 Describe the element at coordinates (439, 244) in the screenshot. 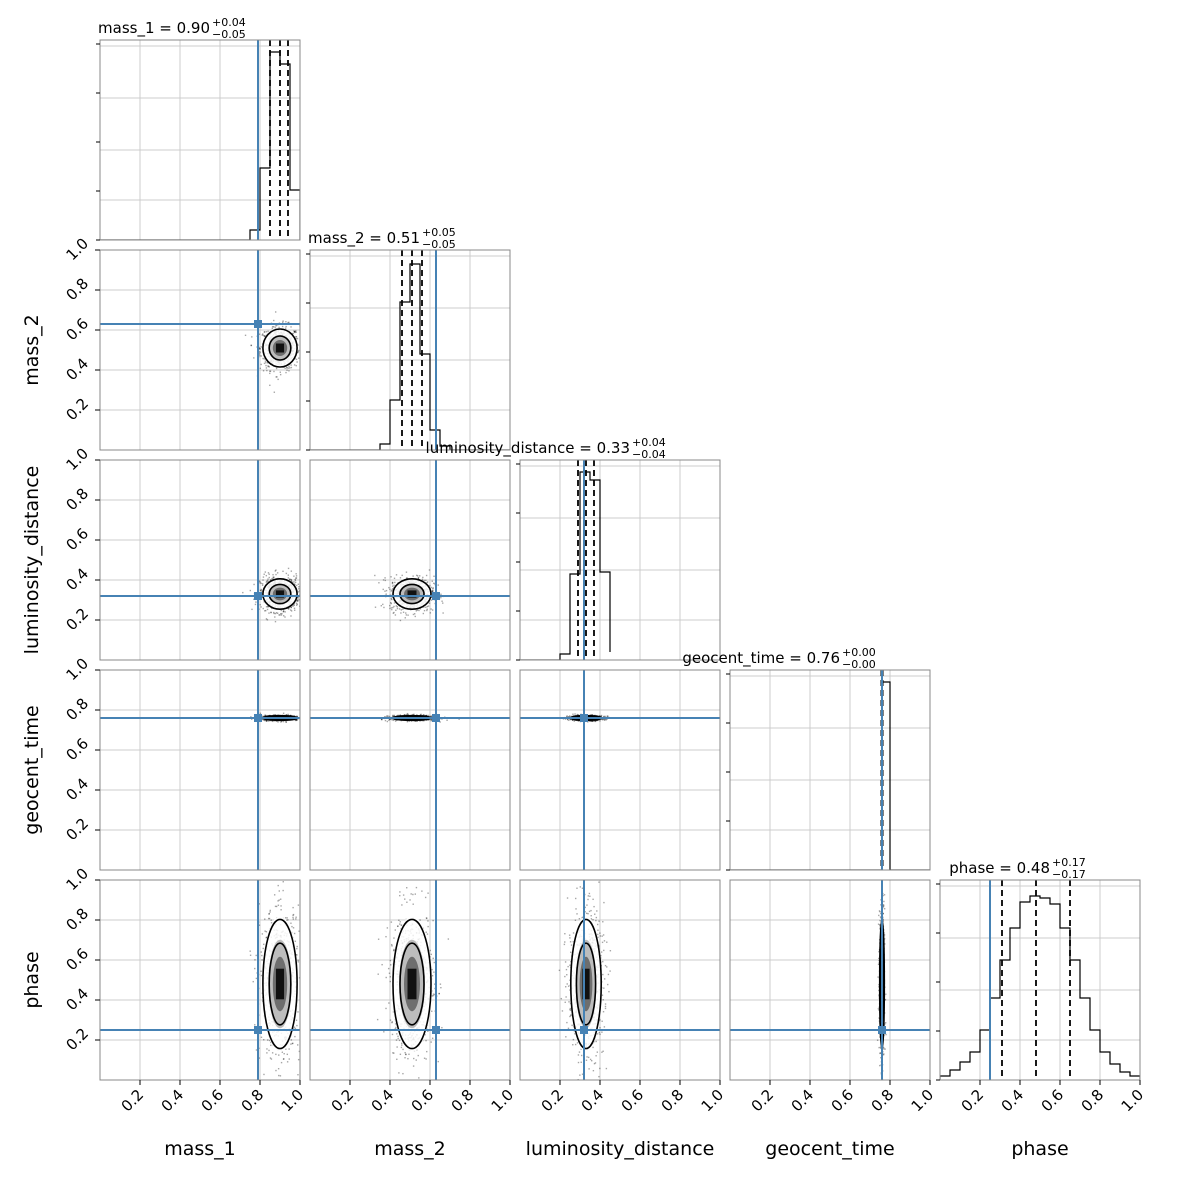

I see `title-err-minus: −0.05` at that location.